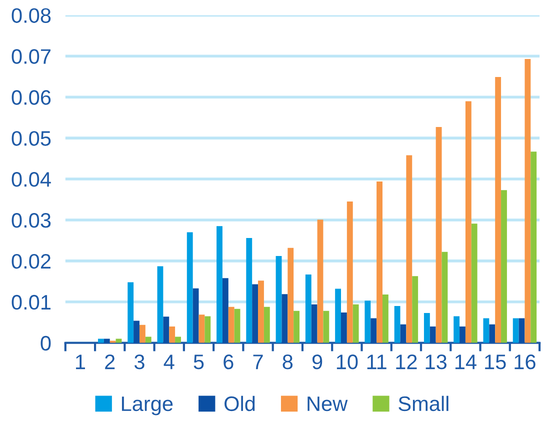 The image size is (545, 434). I want to click on y-tick-label: 0.01, so click(31, 302).